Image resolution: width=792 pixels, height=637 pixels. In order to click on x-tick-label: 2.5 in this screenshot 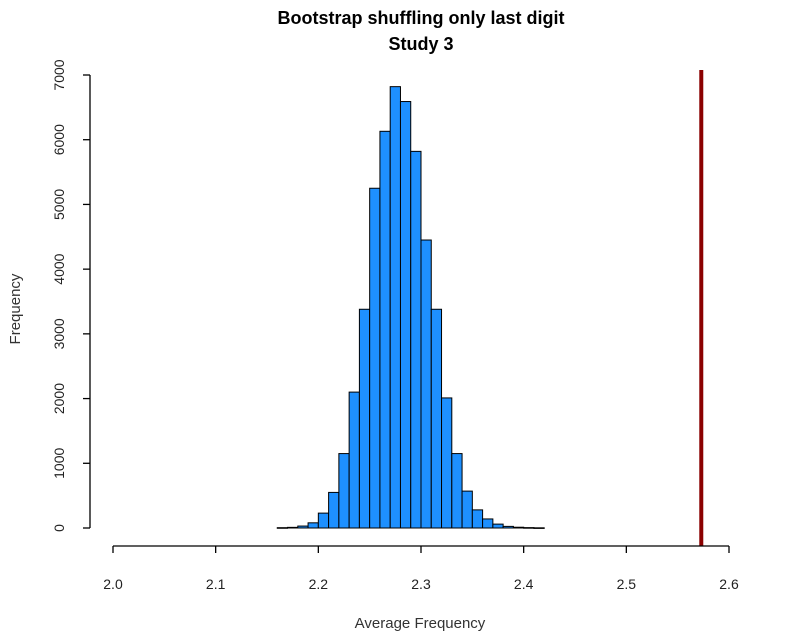, I will do `click(627, 584)`.